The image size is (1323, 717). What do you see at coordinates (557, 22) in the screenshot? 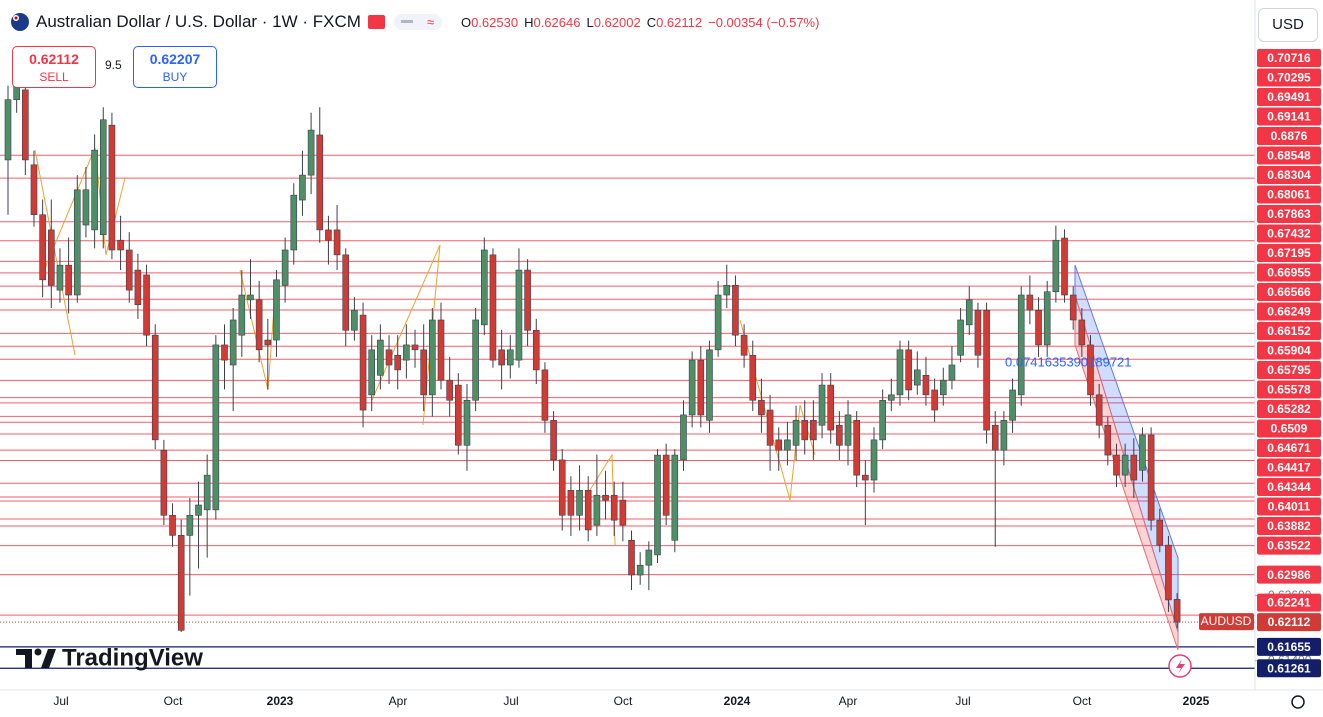
I see `ohlc-value: 0.62646` at bounding box center [557, 22].